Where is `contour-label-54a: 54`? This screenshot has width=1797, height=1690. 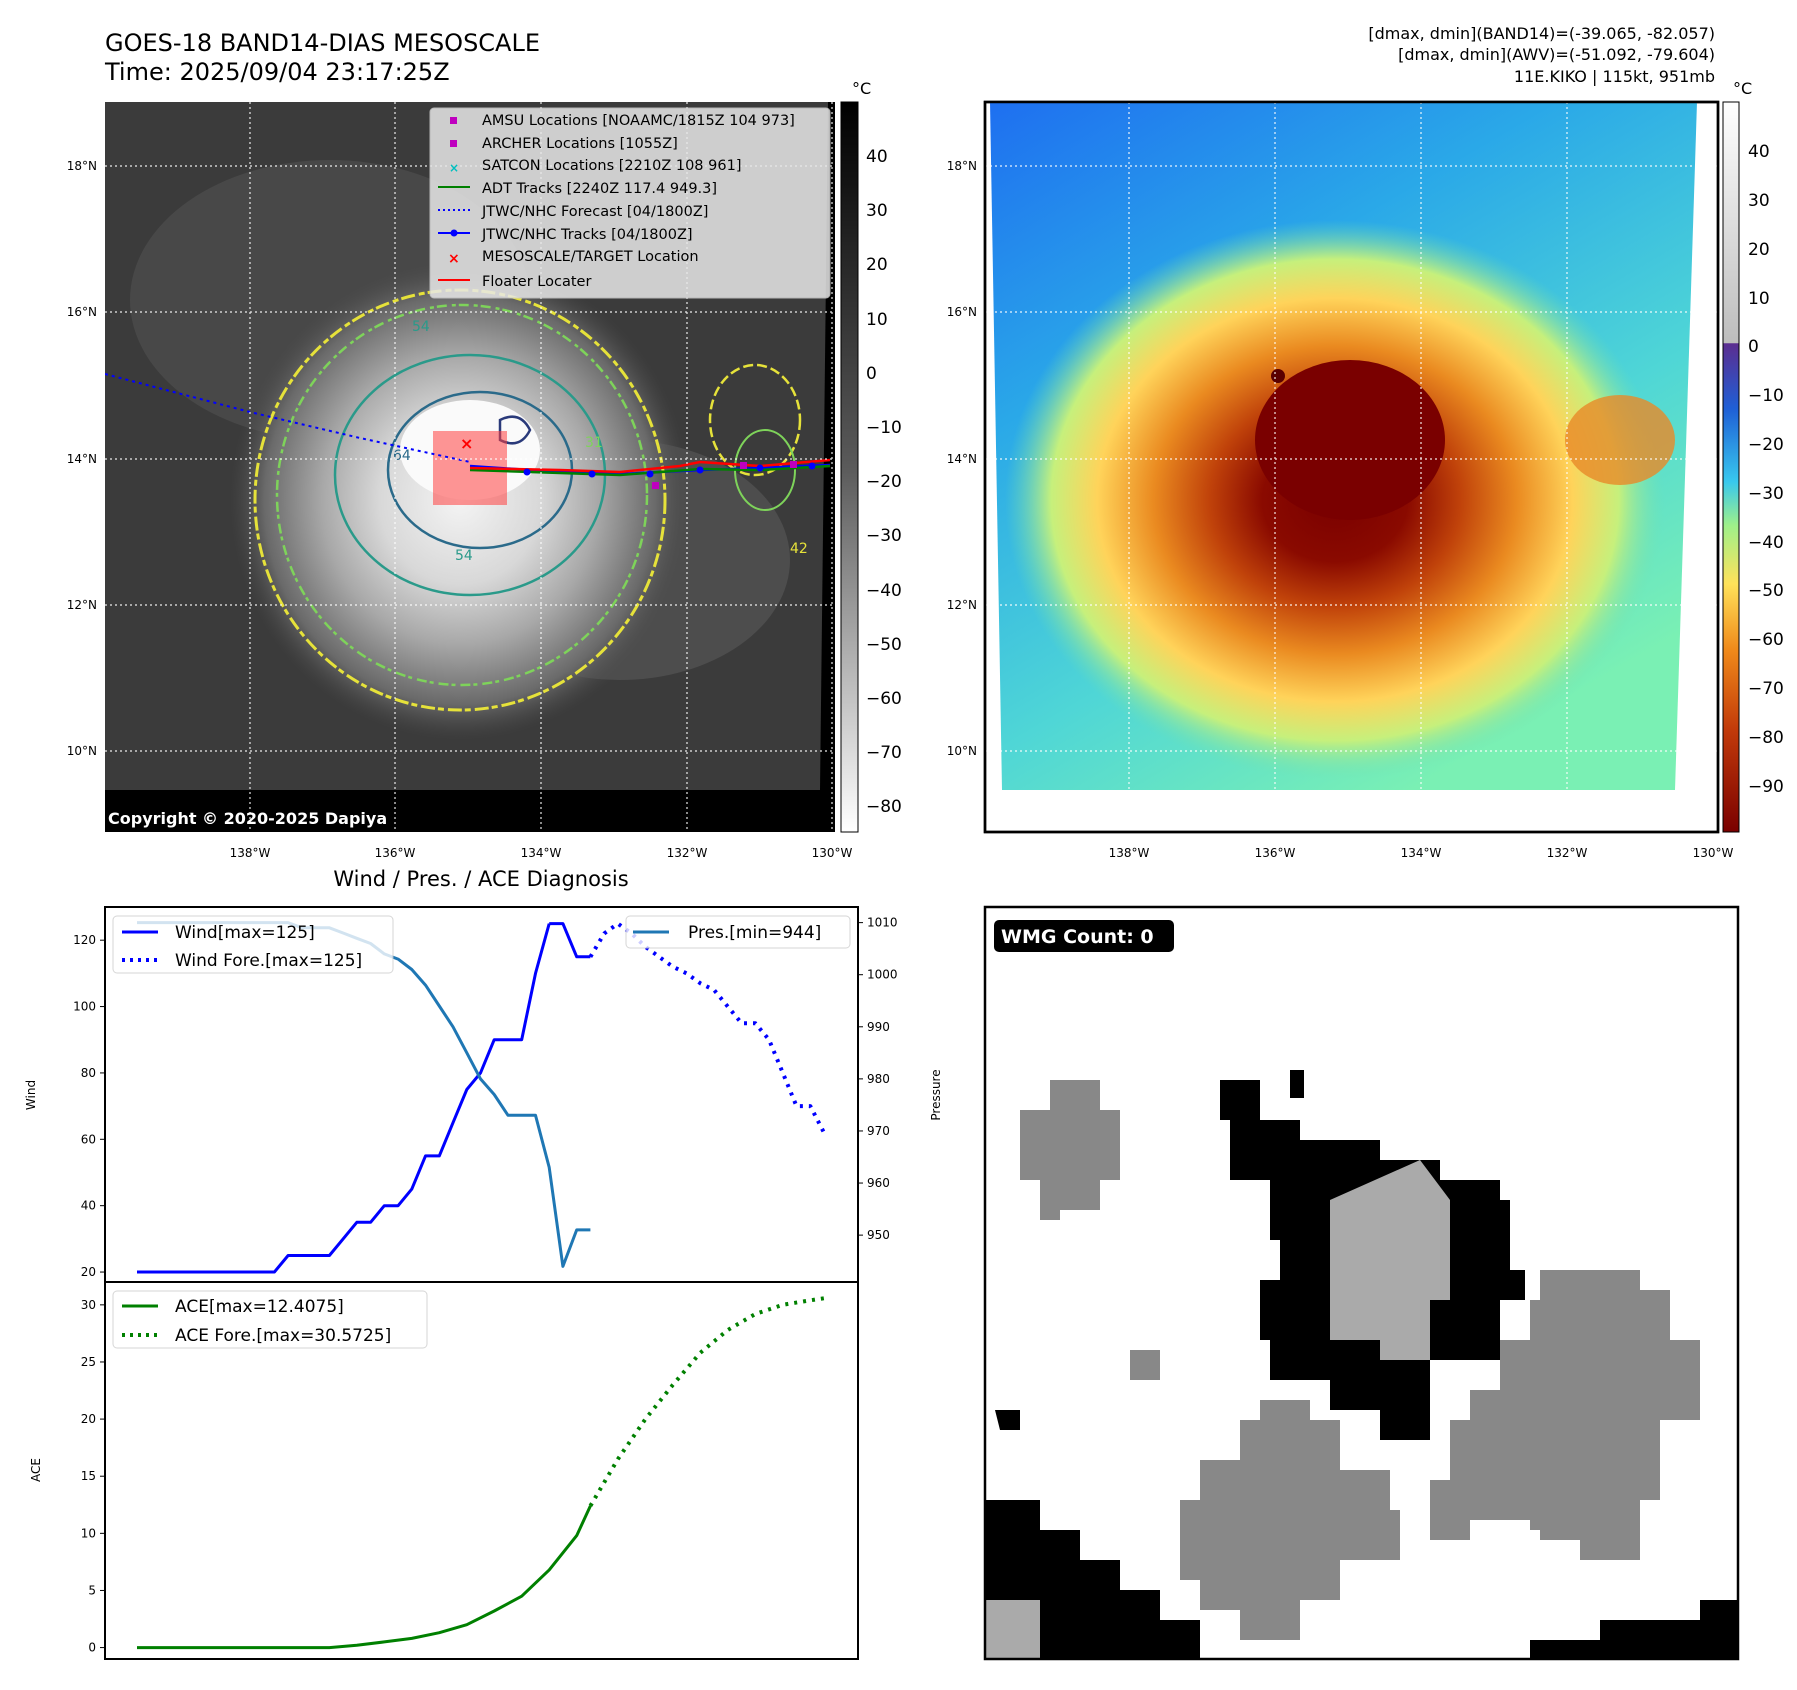
contour-label-54a: 54 is located at coordinates (421, 327).